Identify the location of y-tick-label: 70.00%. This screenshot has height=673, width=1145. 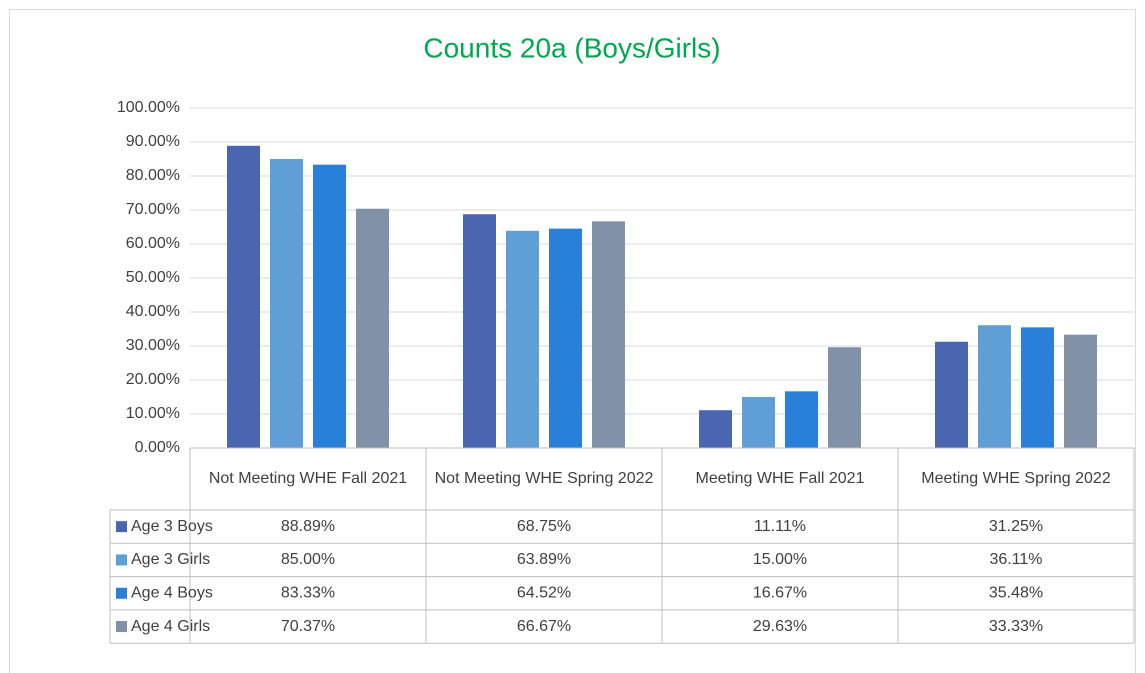
(153, 209).